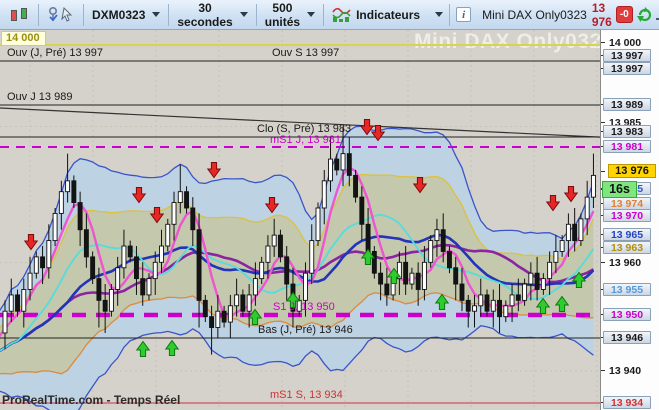 The width and height of the screenshot is (659, 410). I want to click on level-label-box: 14 000, so click(23, 38).